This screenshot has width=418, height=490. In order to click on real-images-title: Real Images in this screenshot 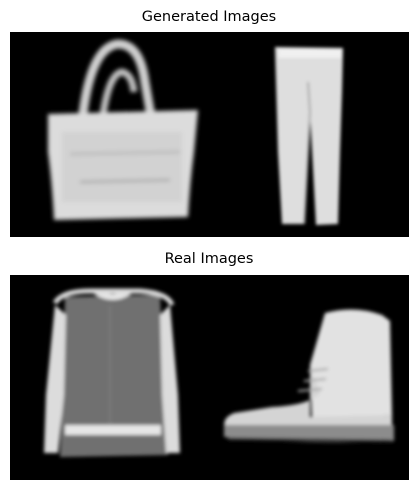, I will do `click(209, 259)`.